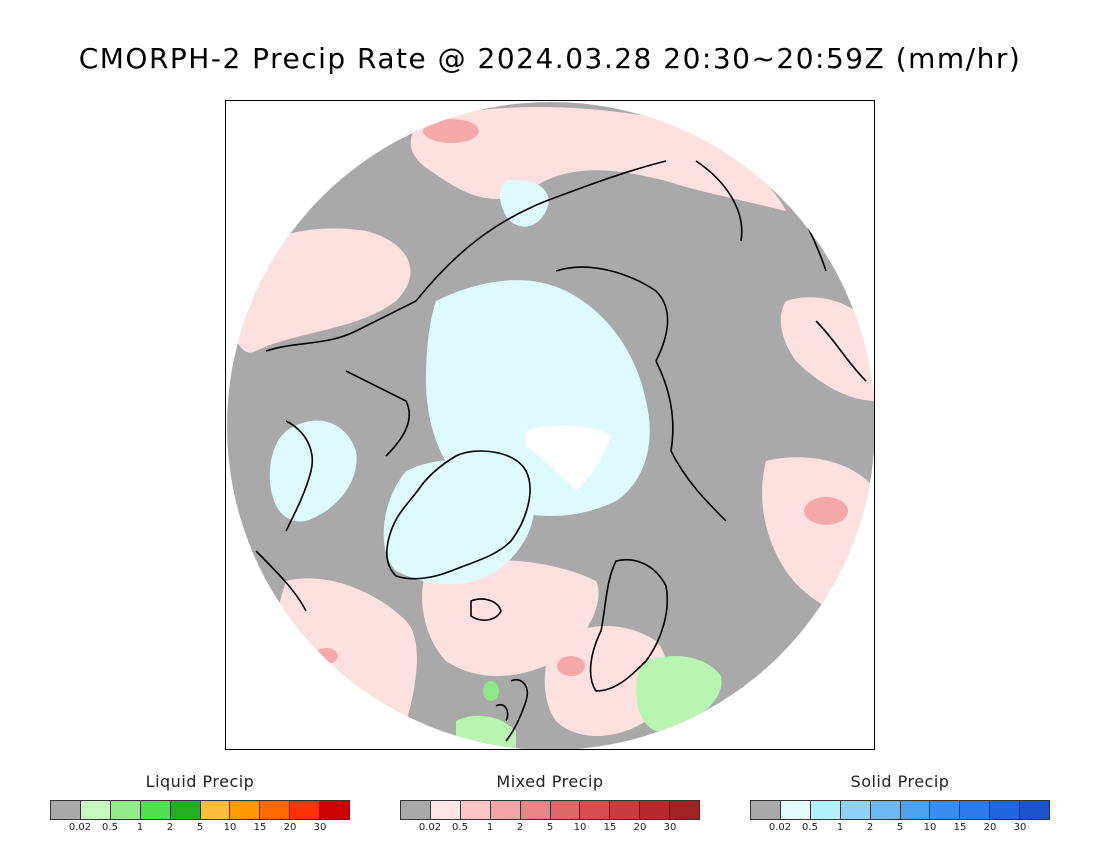 This screenshot has height=850, width=1100. I want to click on coastline-north-america-arctic, so click(336, 456).